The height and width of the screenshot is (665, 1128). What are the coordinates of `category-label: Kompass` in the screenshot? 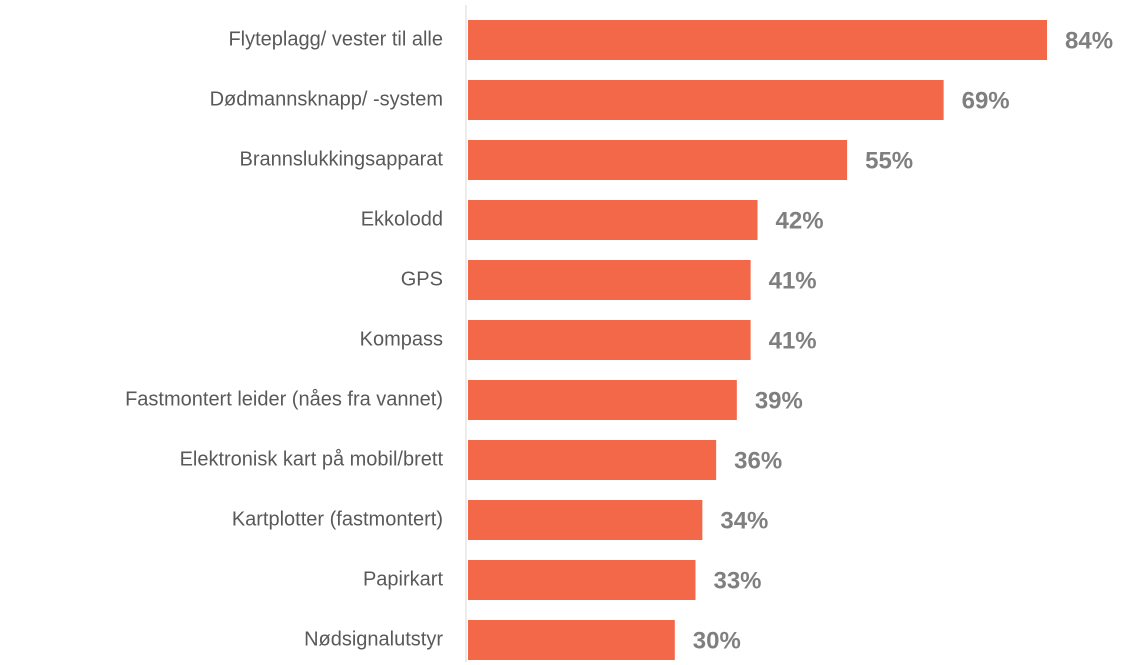 It's located at (401, 339).